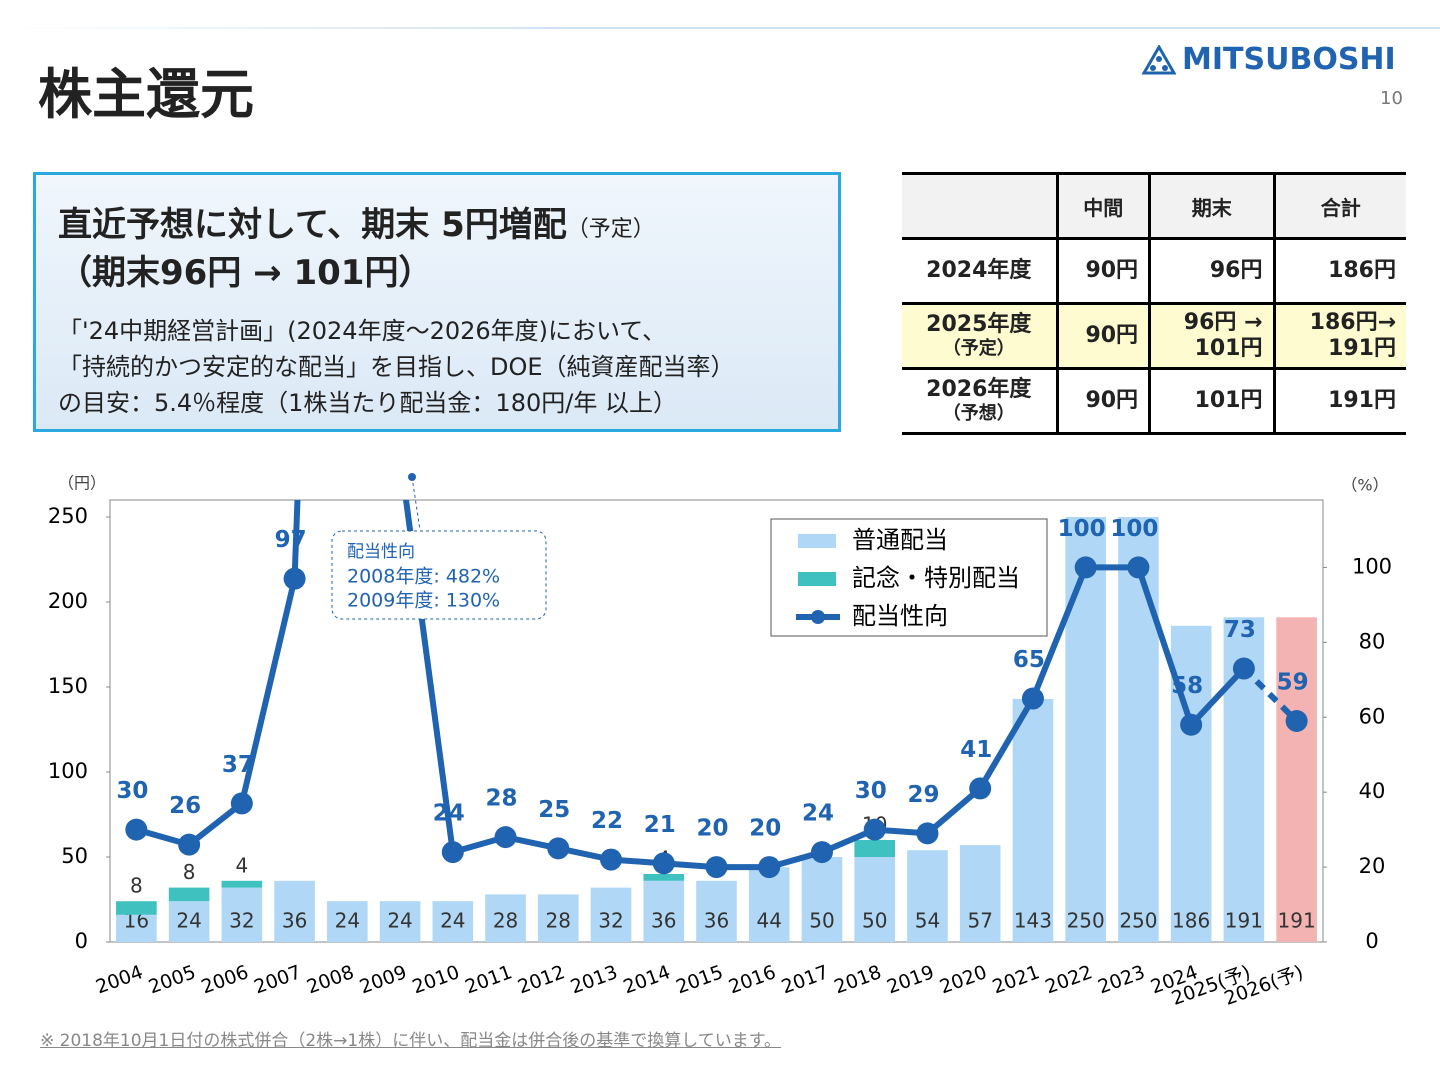 The width and height of the screenshot is (1440, 1080). I want to click on y-tick-label: 100, so click(68, 771).